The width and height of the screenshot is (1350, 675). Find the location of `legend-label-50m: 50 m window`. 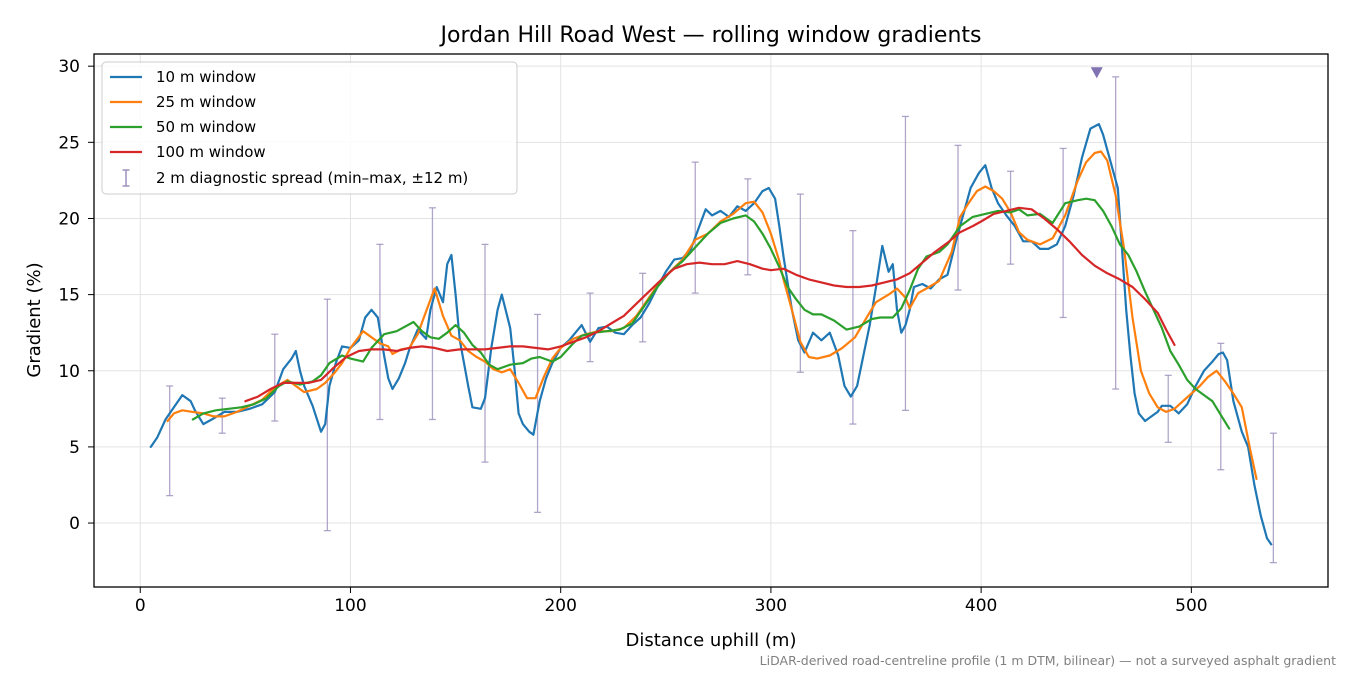

legend-label-50m: 50 m window is located at coordinates (206, 127).